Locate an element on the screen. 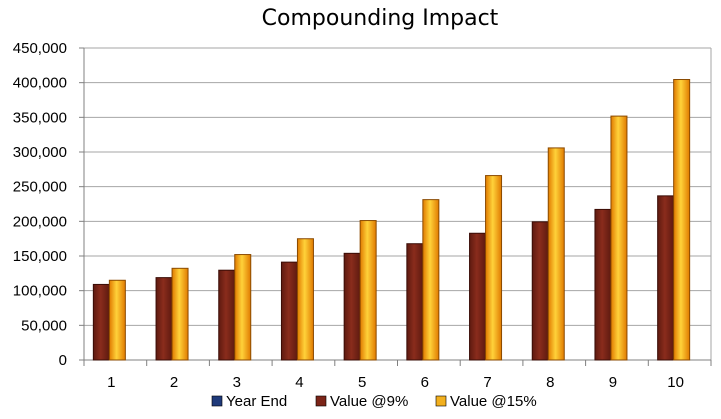 Image resolution: width=721 pixels, height=419 pixels. x-tick-label: 6 is located at coordinates (425, 382).